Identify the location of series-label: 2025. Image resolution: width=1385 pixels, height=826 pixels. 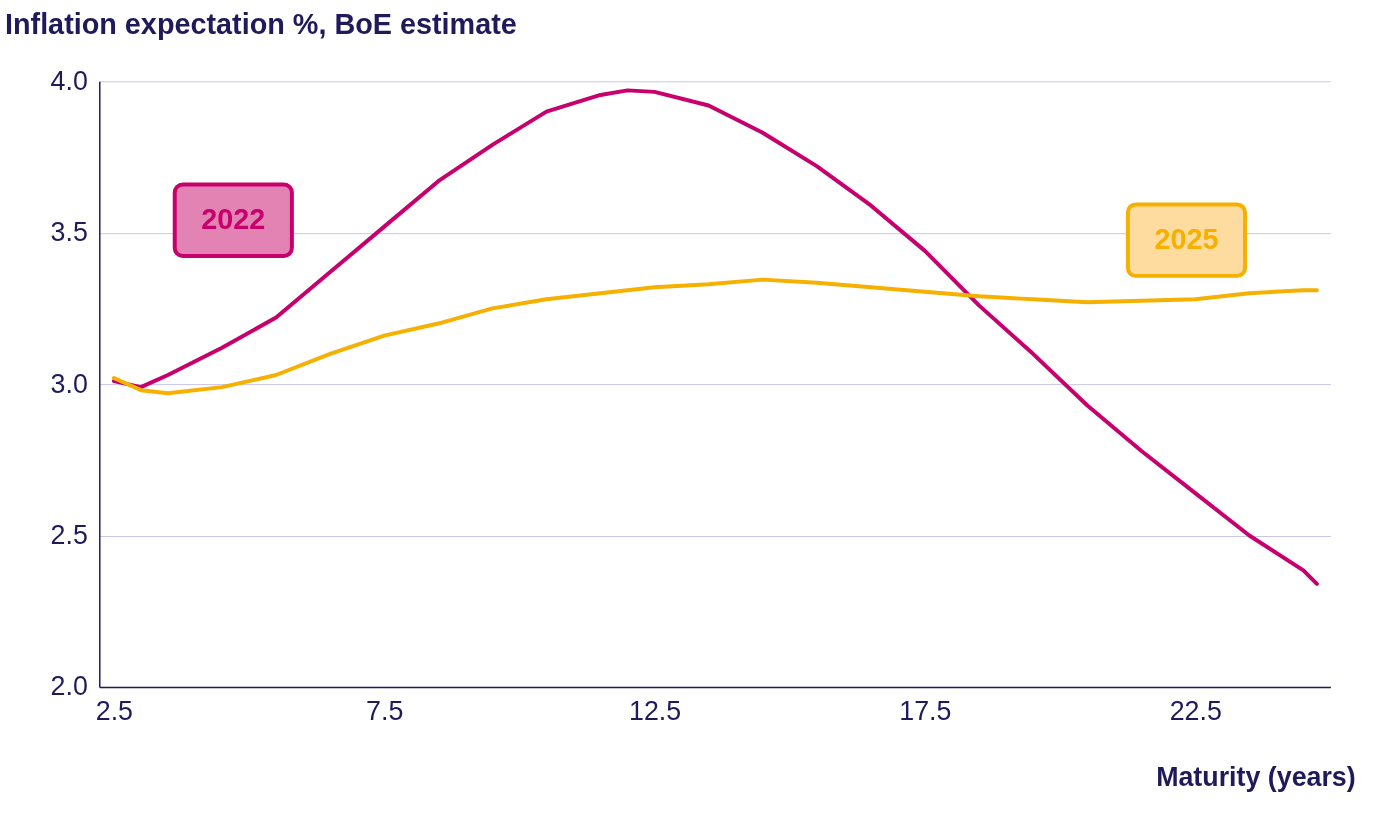
(1186, 239).